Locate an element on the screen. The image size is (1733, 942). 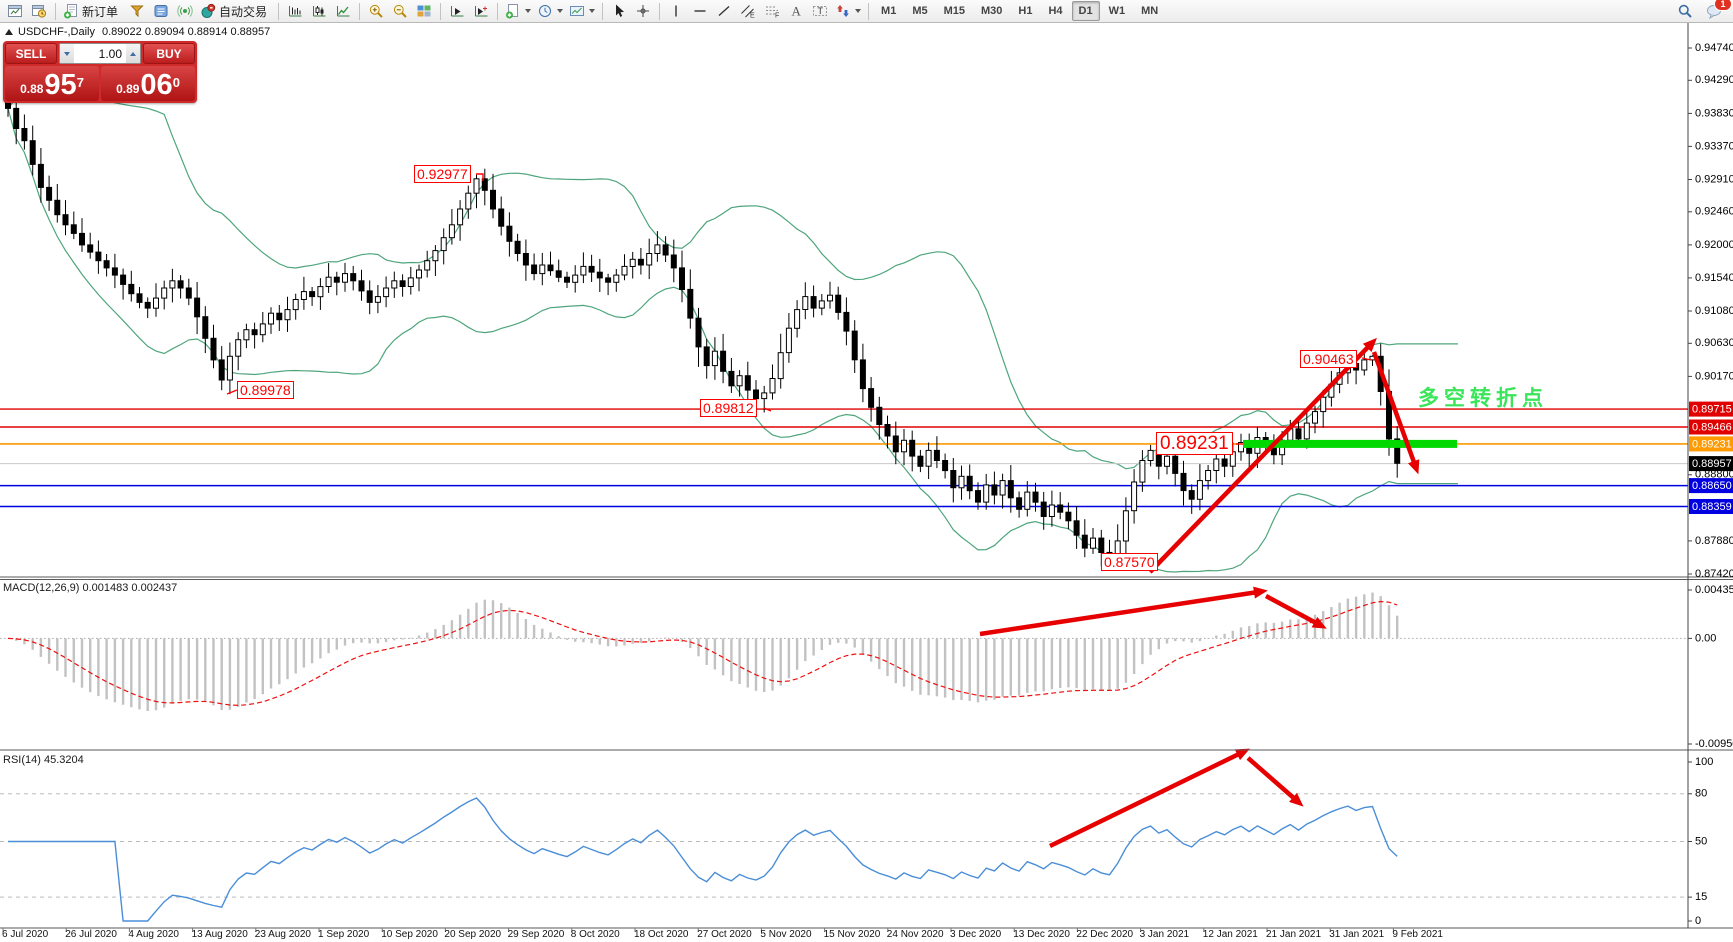
svg-text: 0 is located at coordinates (1698, 921).